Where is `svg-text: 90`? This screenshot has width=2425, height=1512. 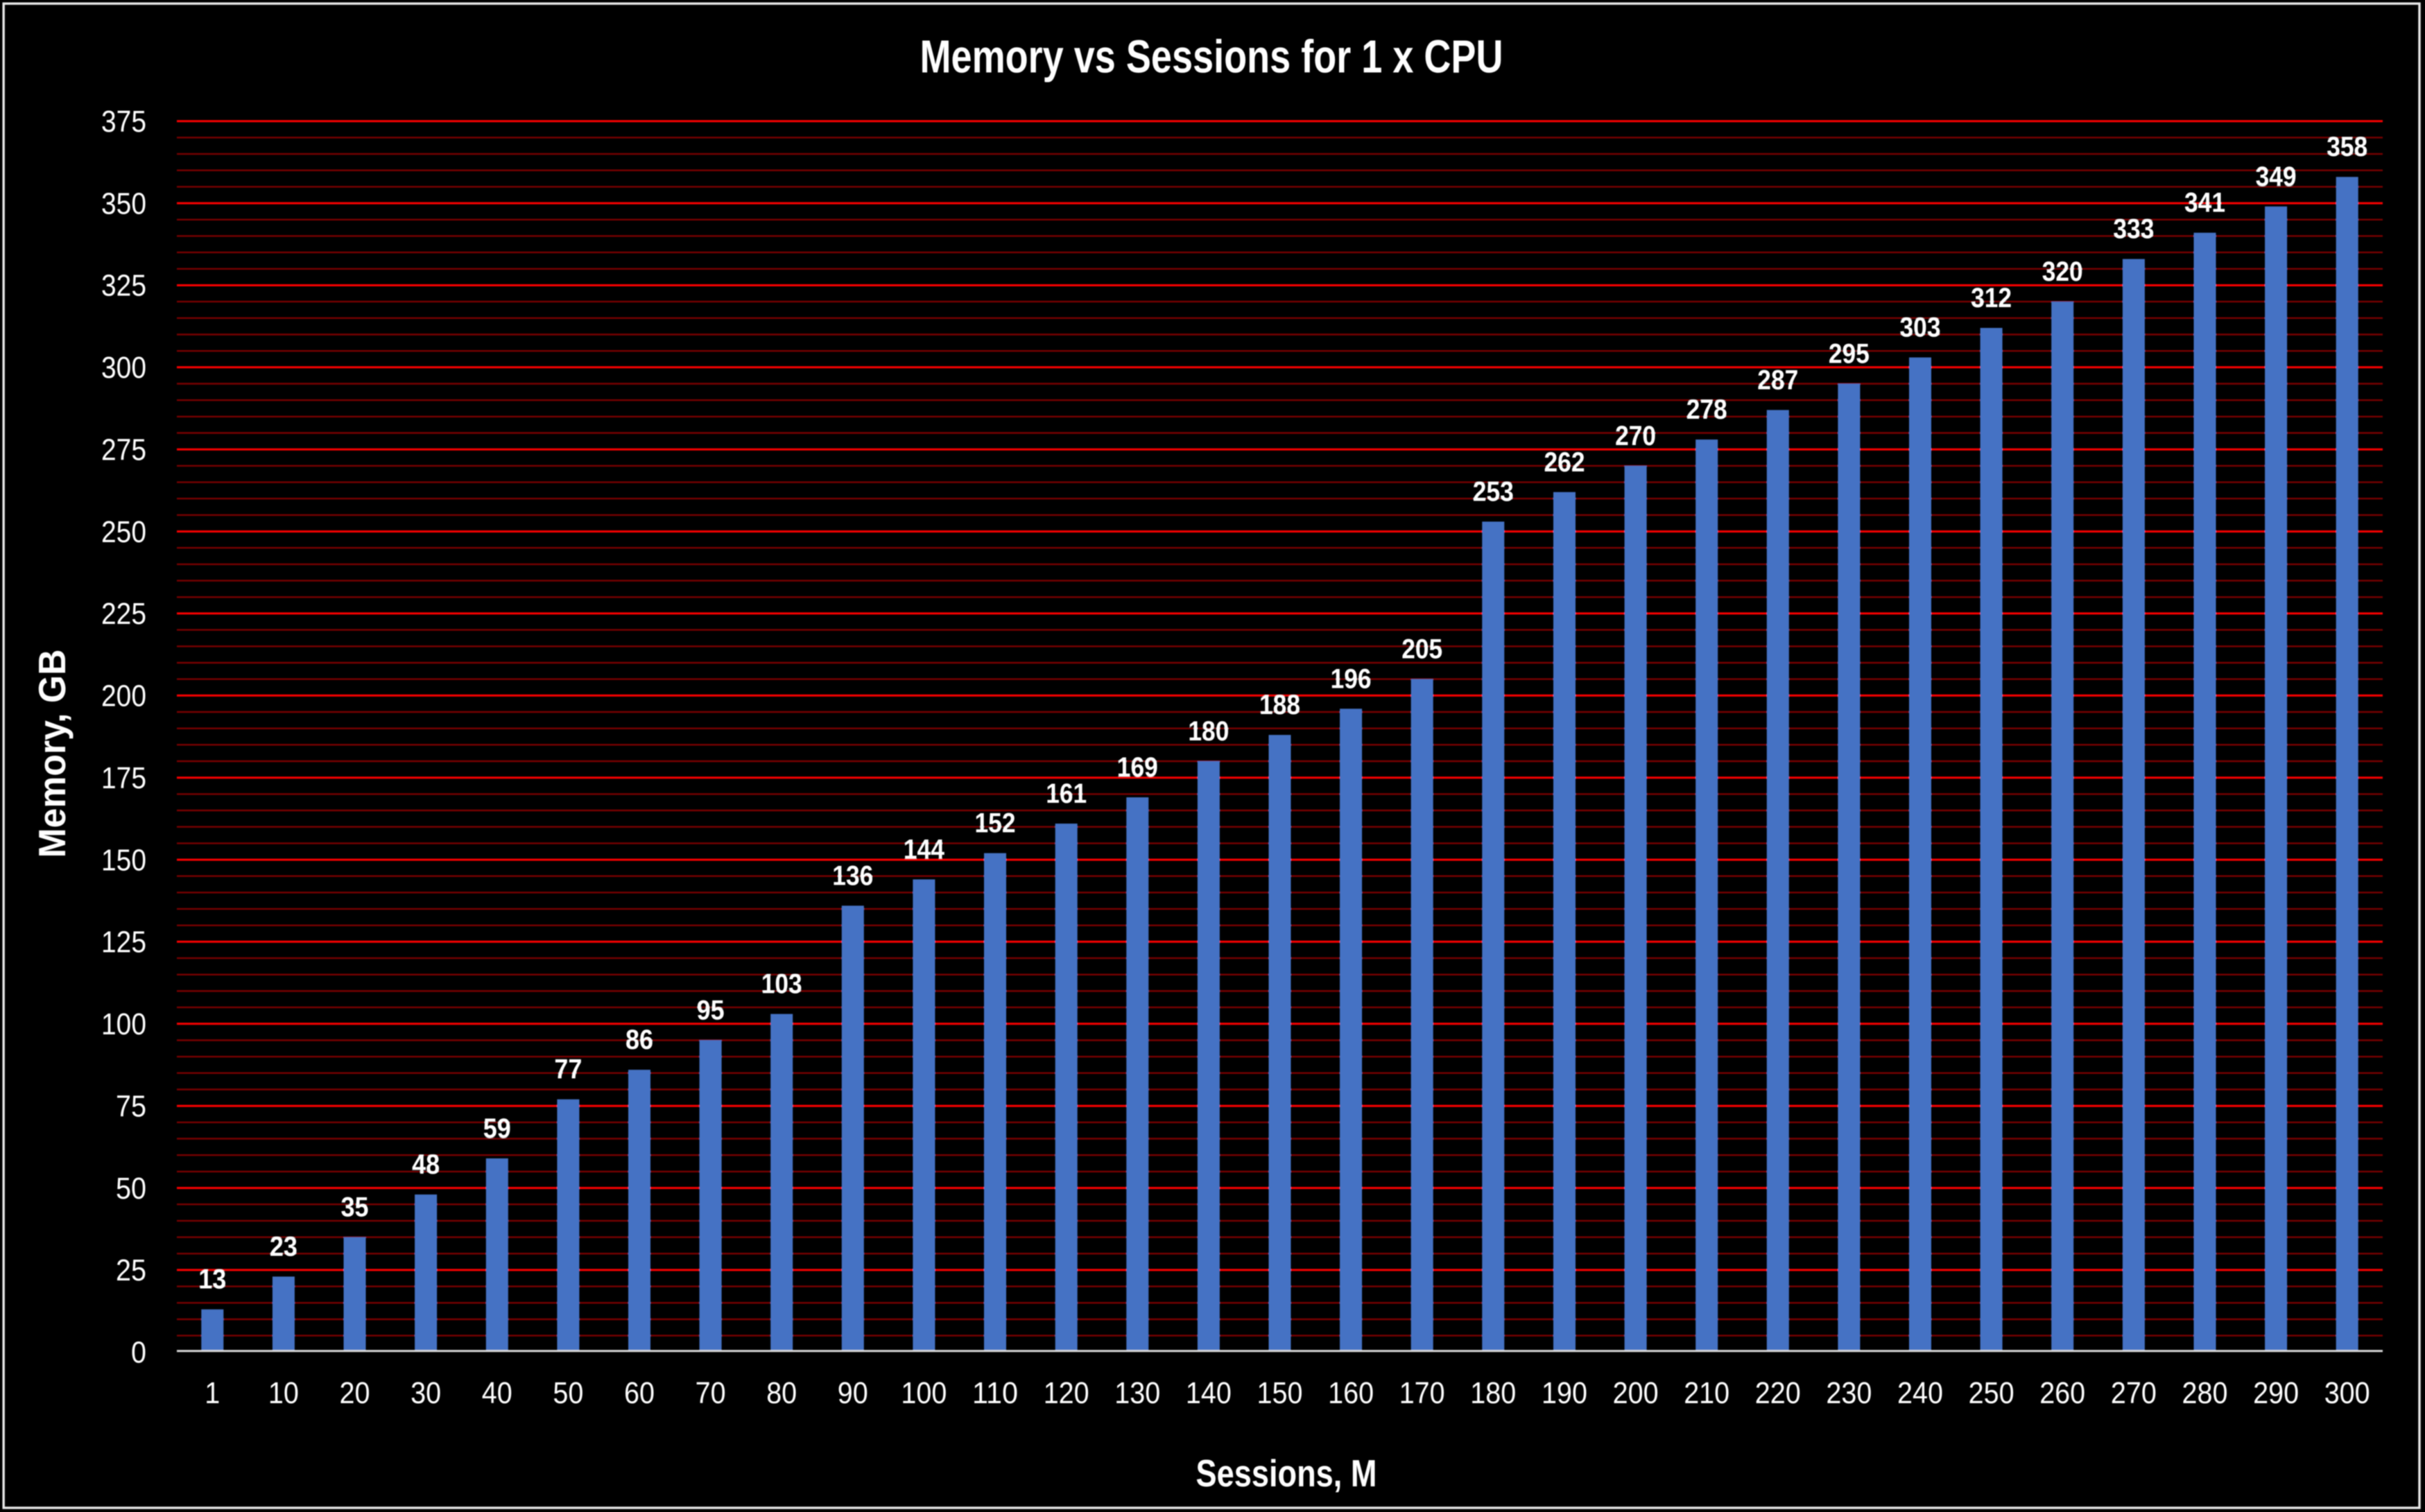 svg-text: 90 is located at coordinates (853, 1393).